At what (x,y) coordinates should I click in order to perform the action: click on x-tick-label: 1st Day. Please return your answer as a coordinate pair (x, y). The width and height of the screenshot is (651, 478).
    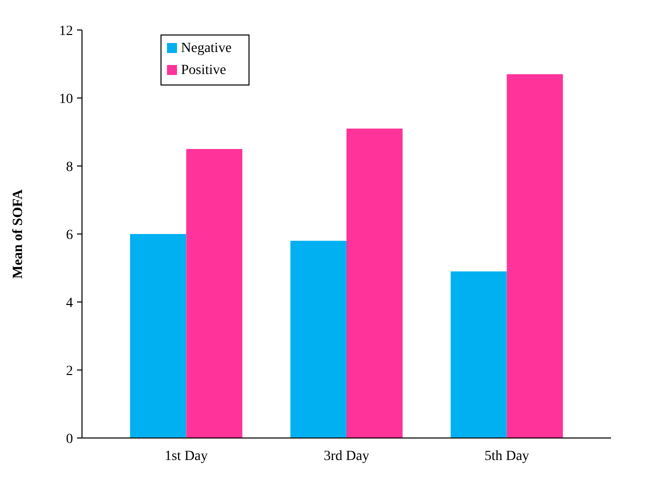
    Looking at the image, I should click on (186, 456).